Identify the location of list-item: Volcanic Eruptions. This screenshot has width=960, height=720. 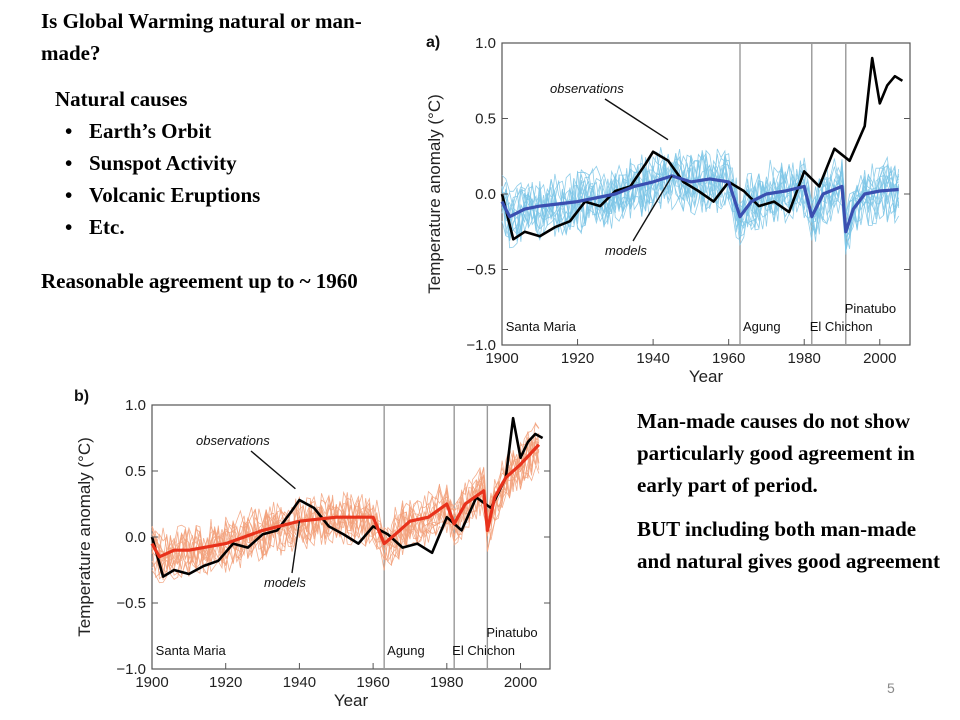
(218, 195).